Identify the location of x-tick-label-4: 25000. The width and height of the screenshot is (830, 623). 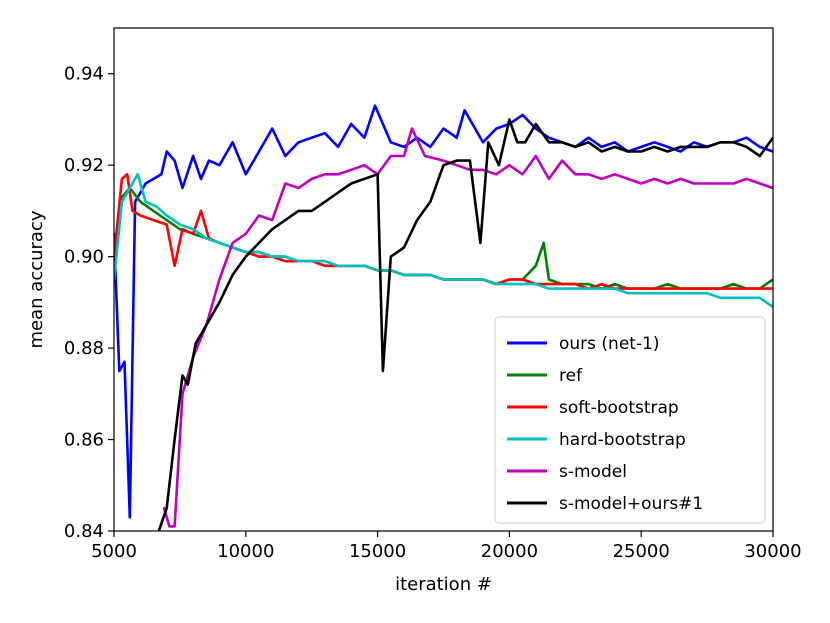
(641, 551).